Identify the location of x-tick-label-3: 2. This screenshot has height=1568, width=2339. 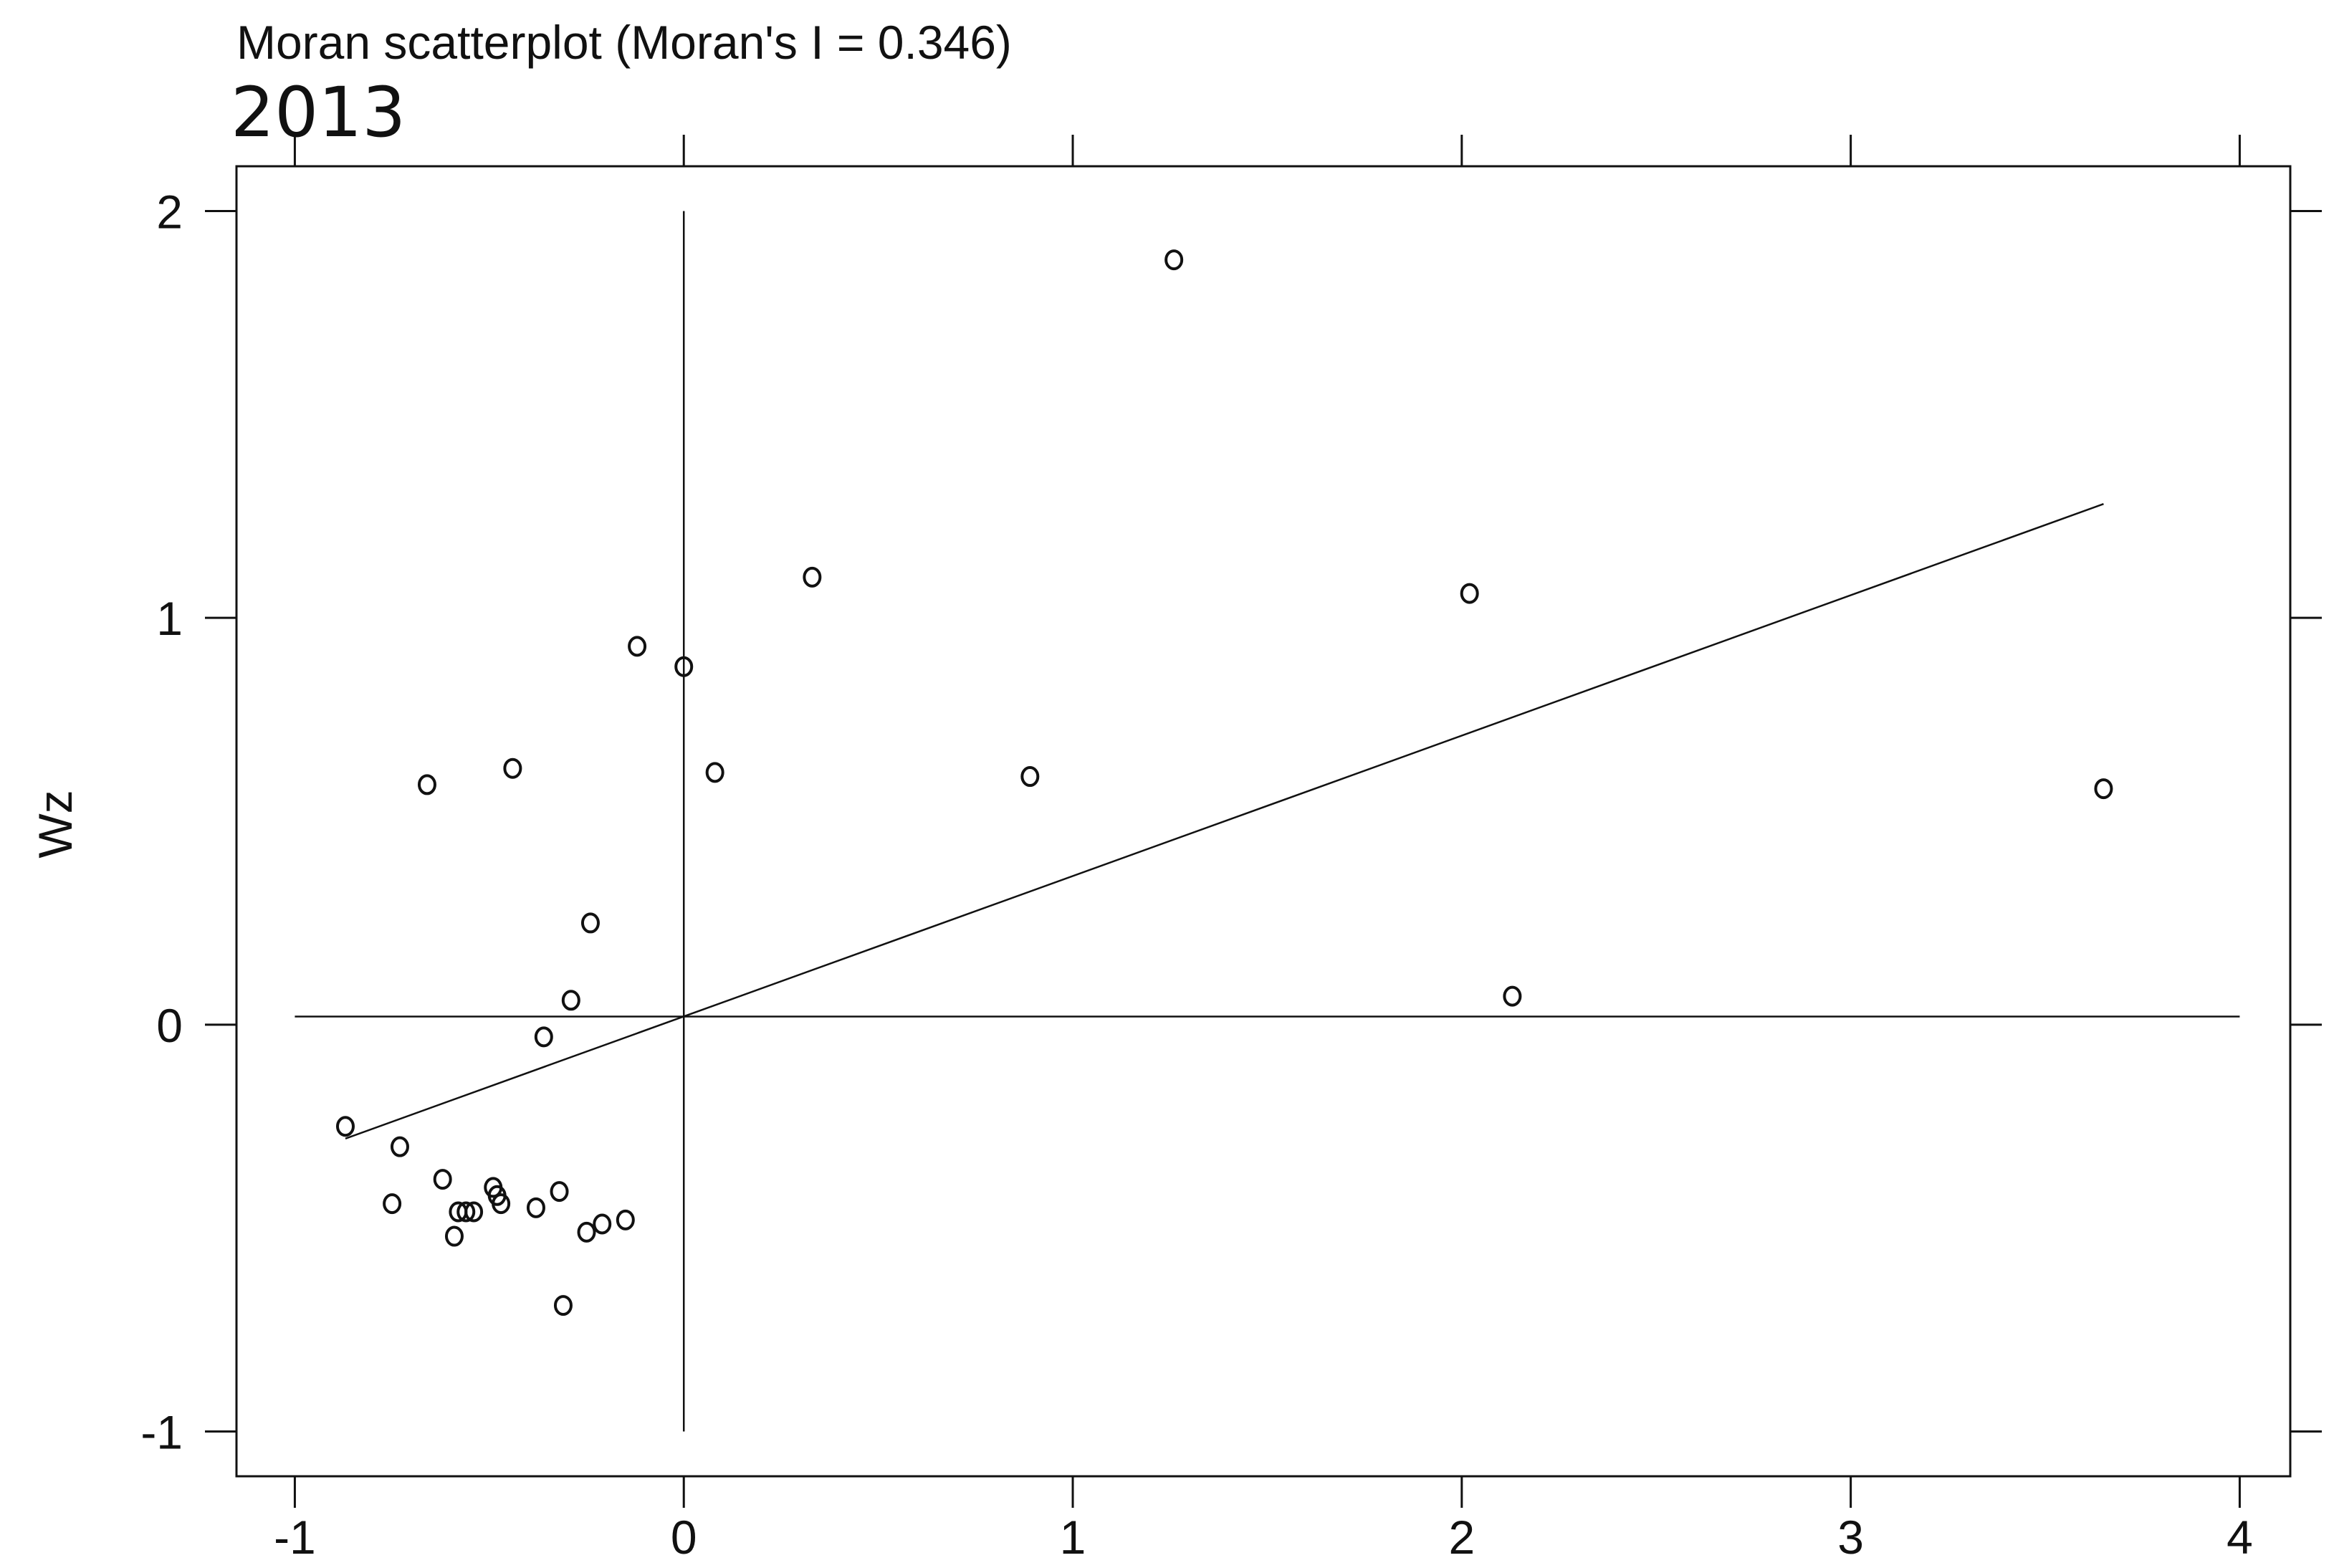
(1461, 1537).